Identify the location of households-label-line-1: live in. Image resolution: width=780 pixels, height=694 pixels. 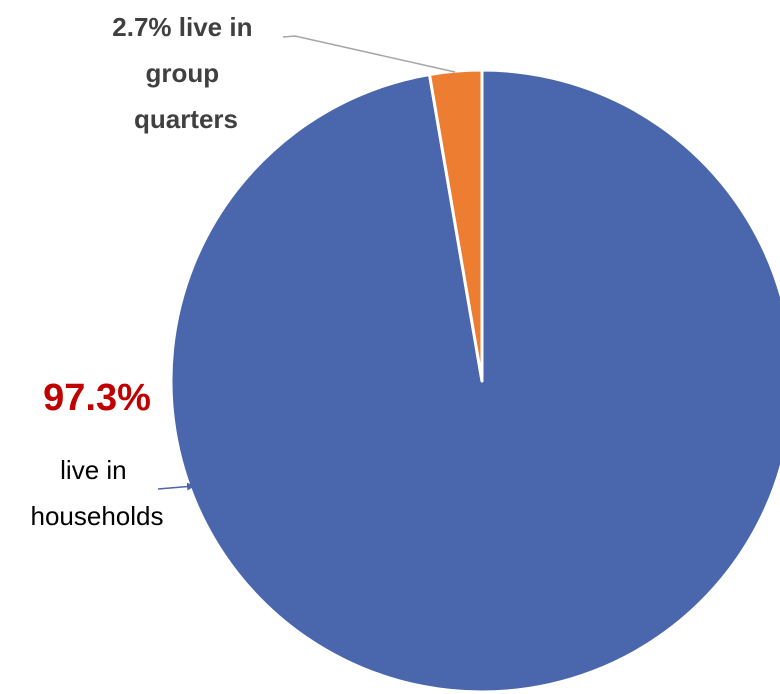
(93, 470).